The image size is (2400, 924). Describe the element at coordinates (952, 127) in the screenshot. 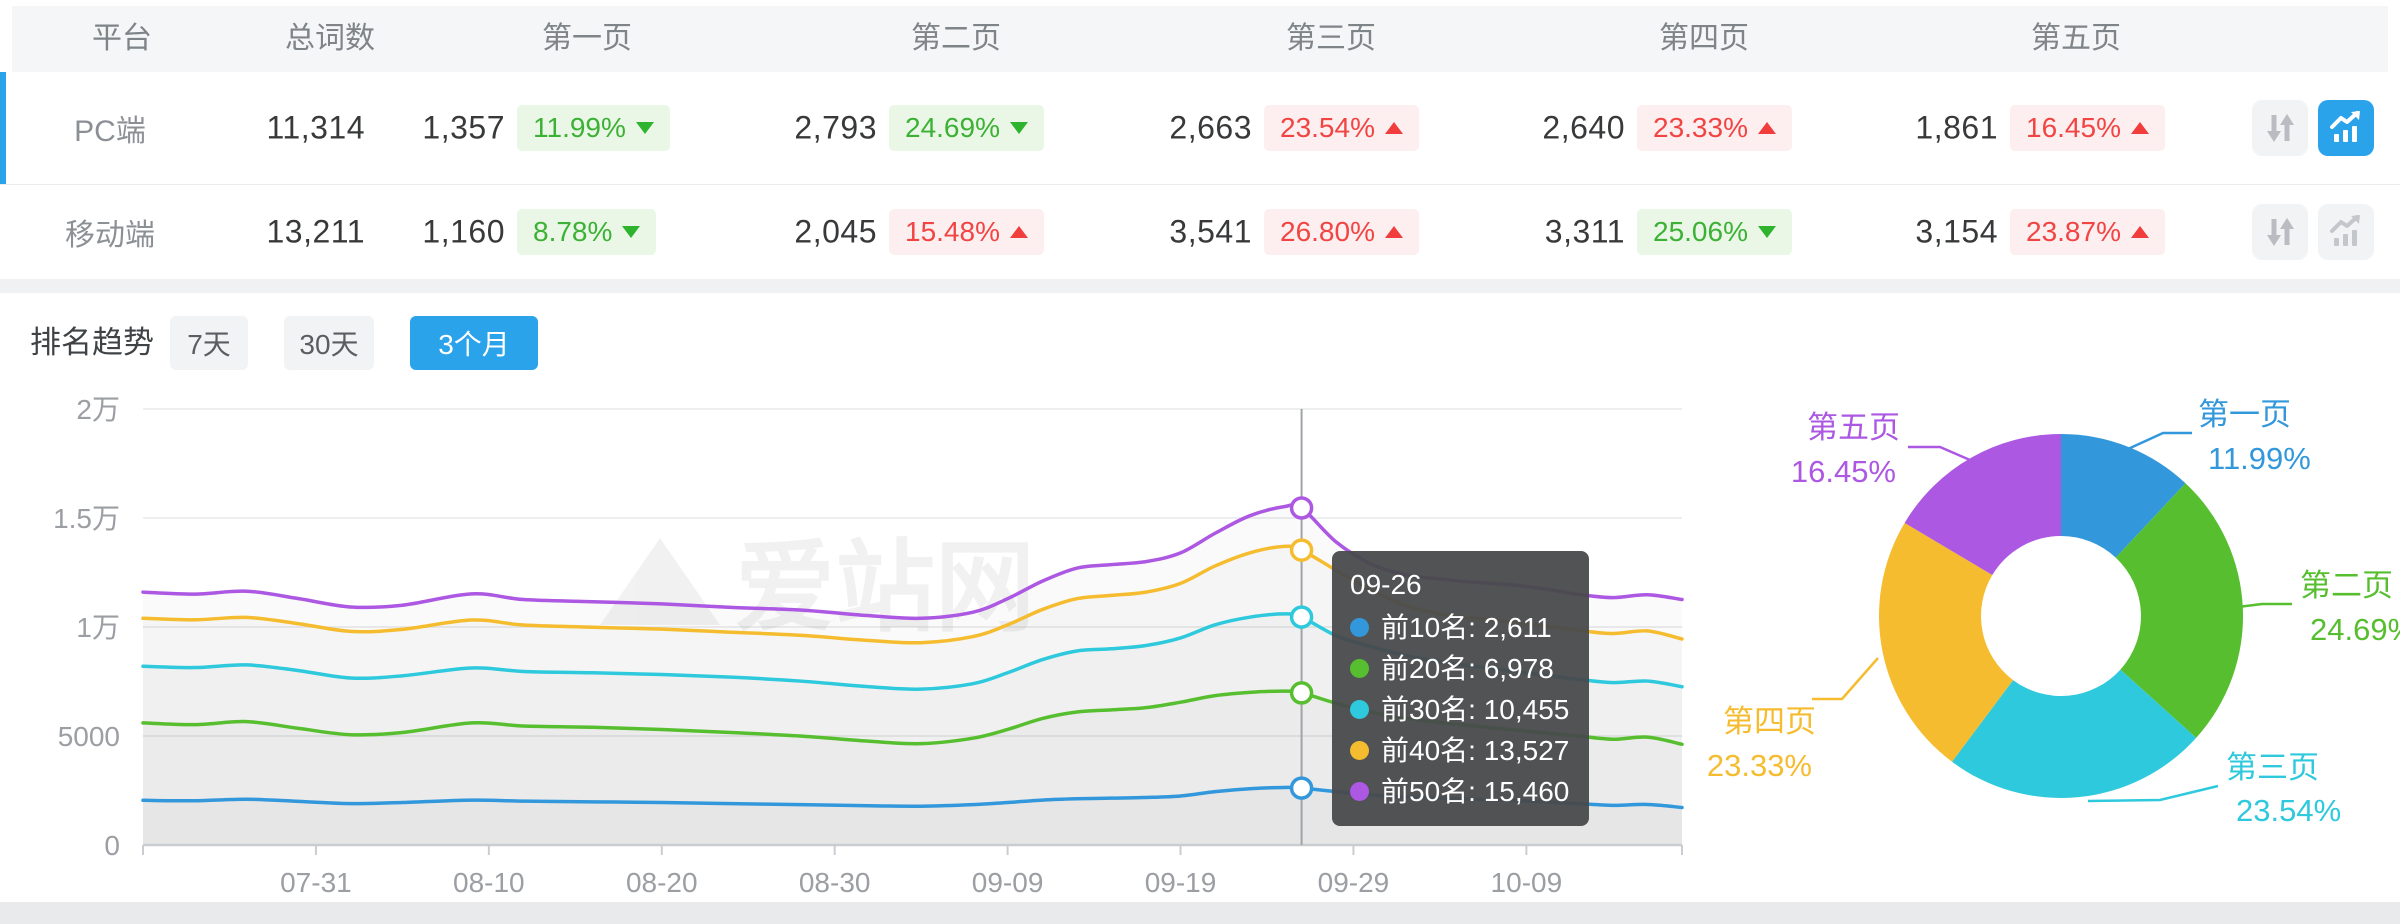

I see `change-percent: 24.69%` at that location.